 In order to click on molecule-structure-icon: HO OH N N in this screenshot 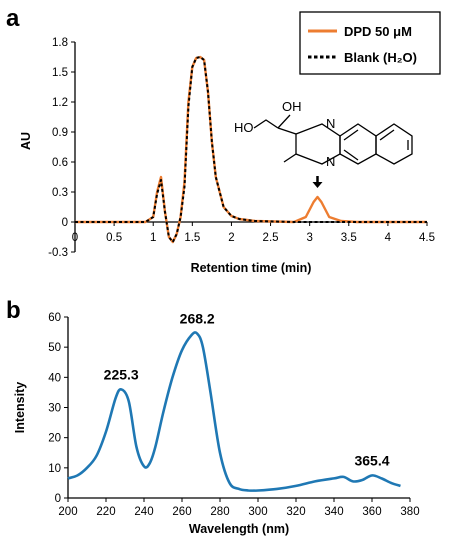, I will do `click(323, 134)`.